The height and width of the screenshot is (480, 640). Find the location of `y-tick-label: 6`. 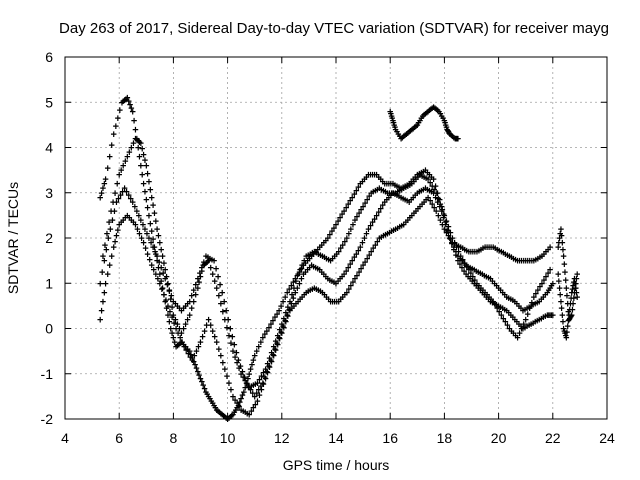

y-tick-label: 6 is located at coordinates (49, 57).